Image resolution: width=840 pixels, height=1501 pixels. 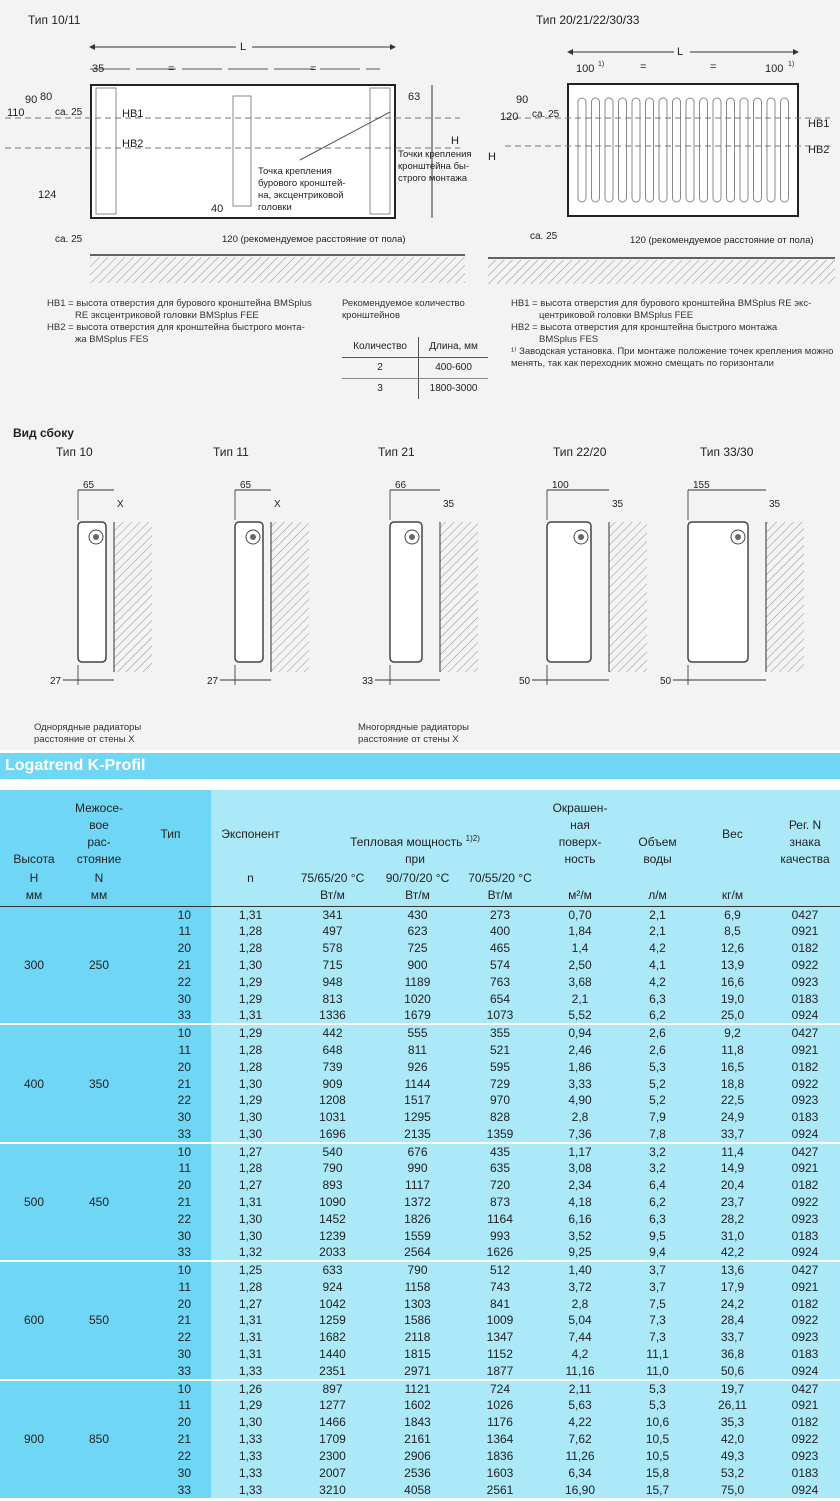 What do you see at coordinates (658, 1219) in the screenshot?
I see `table-cell: 6,3` at bounding box center [658, 1219].